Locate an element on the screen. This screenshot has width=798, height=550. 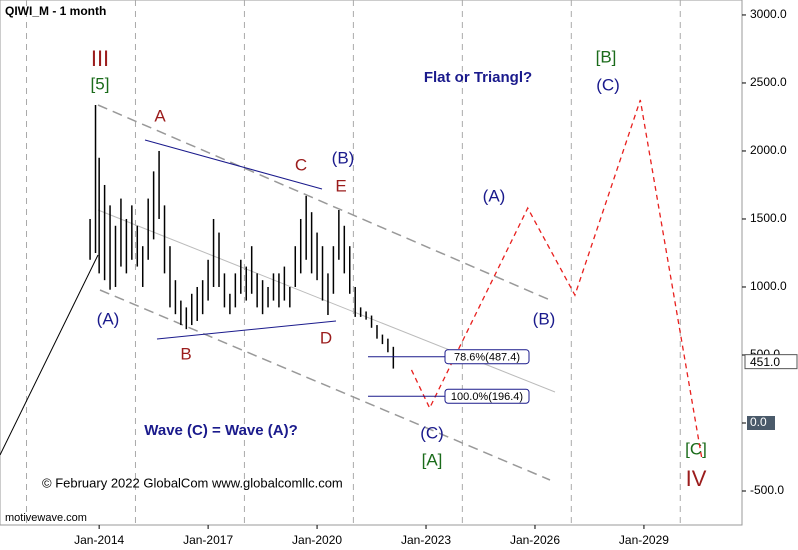
triangle-upper is located at coordinates (233, 164).